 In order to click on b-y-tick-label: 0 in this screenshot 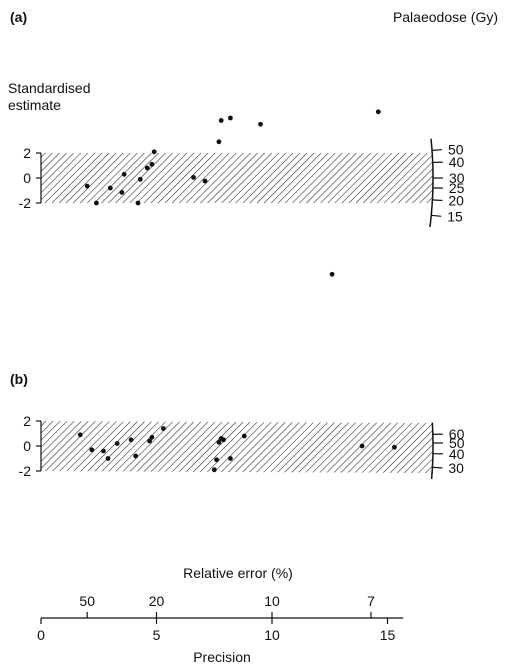, I will do `click(27, 446)`.